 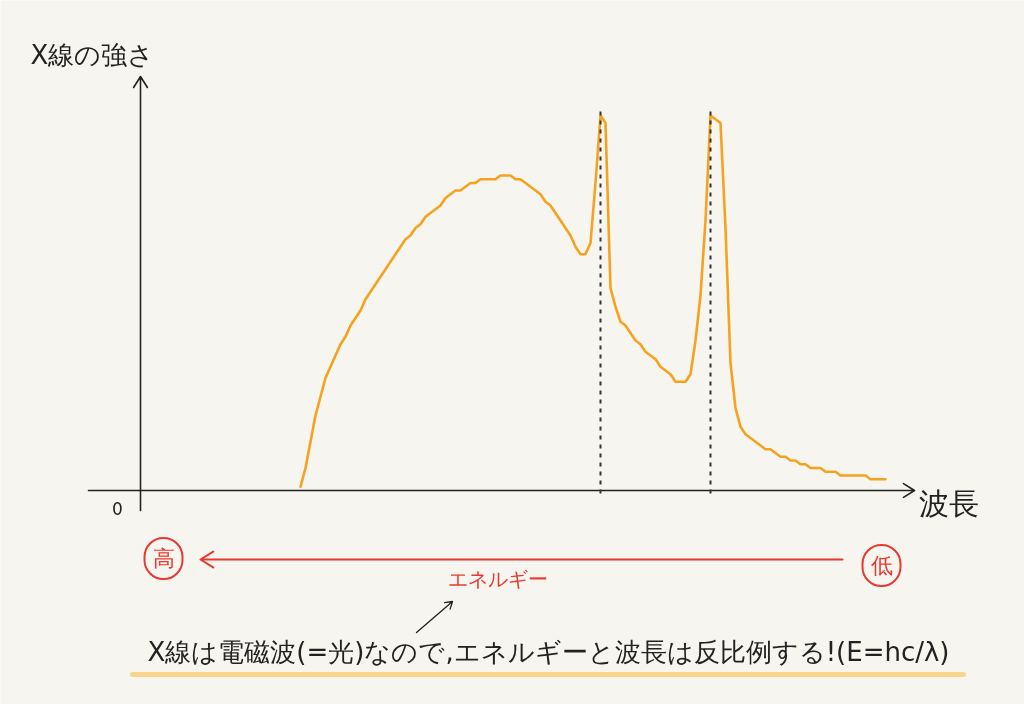 What do you see at coordinates (497, 578) in the screenshot?
I see `text: エネルギー` at bounding box center [497, 578].